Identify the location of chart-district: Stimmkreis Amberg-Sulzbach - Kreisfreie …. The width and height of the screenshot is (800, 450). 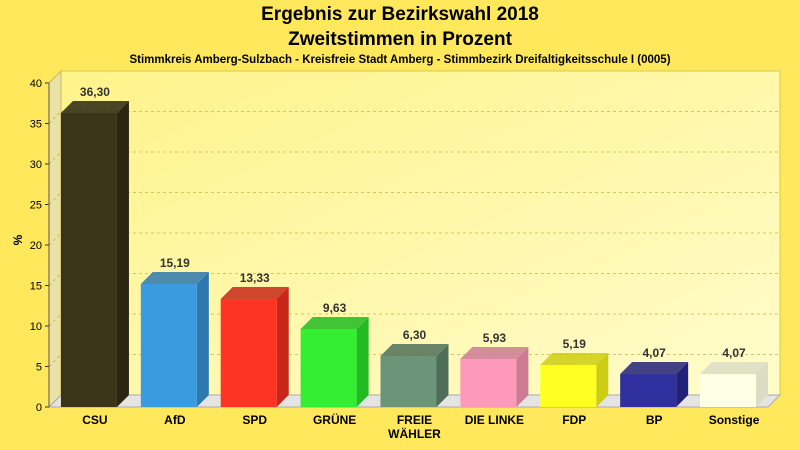
(400, 60).